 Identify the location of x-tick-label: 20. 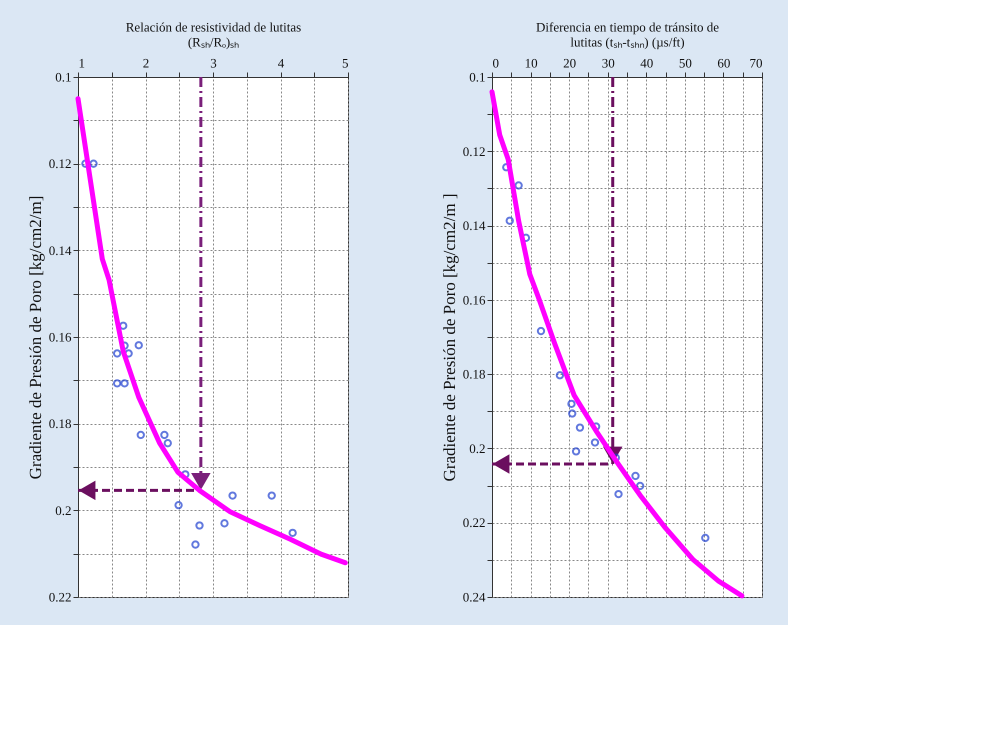
(569, 63).